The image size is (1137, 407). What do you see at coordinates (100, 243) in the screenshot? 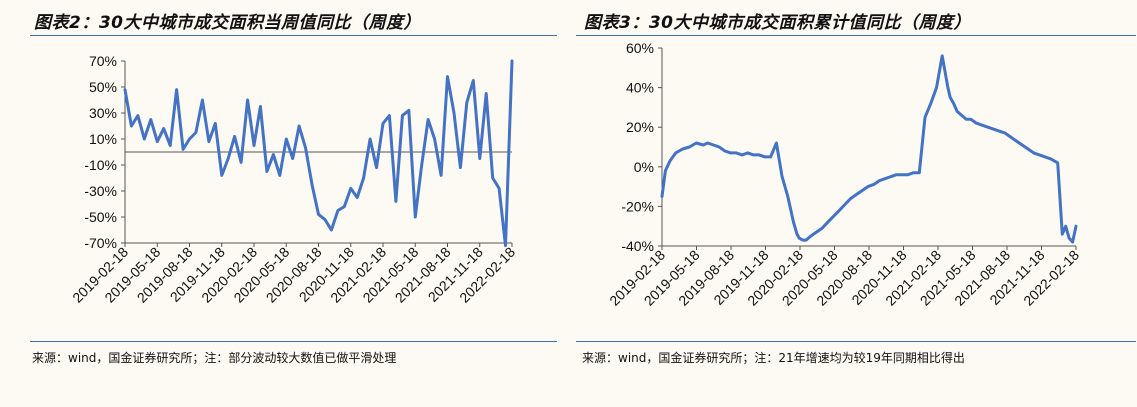
I see `y-tick-label: -70%` at bounding box center [100, 243].